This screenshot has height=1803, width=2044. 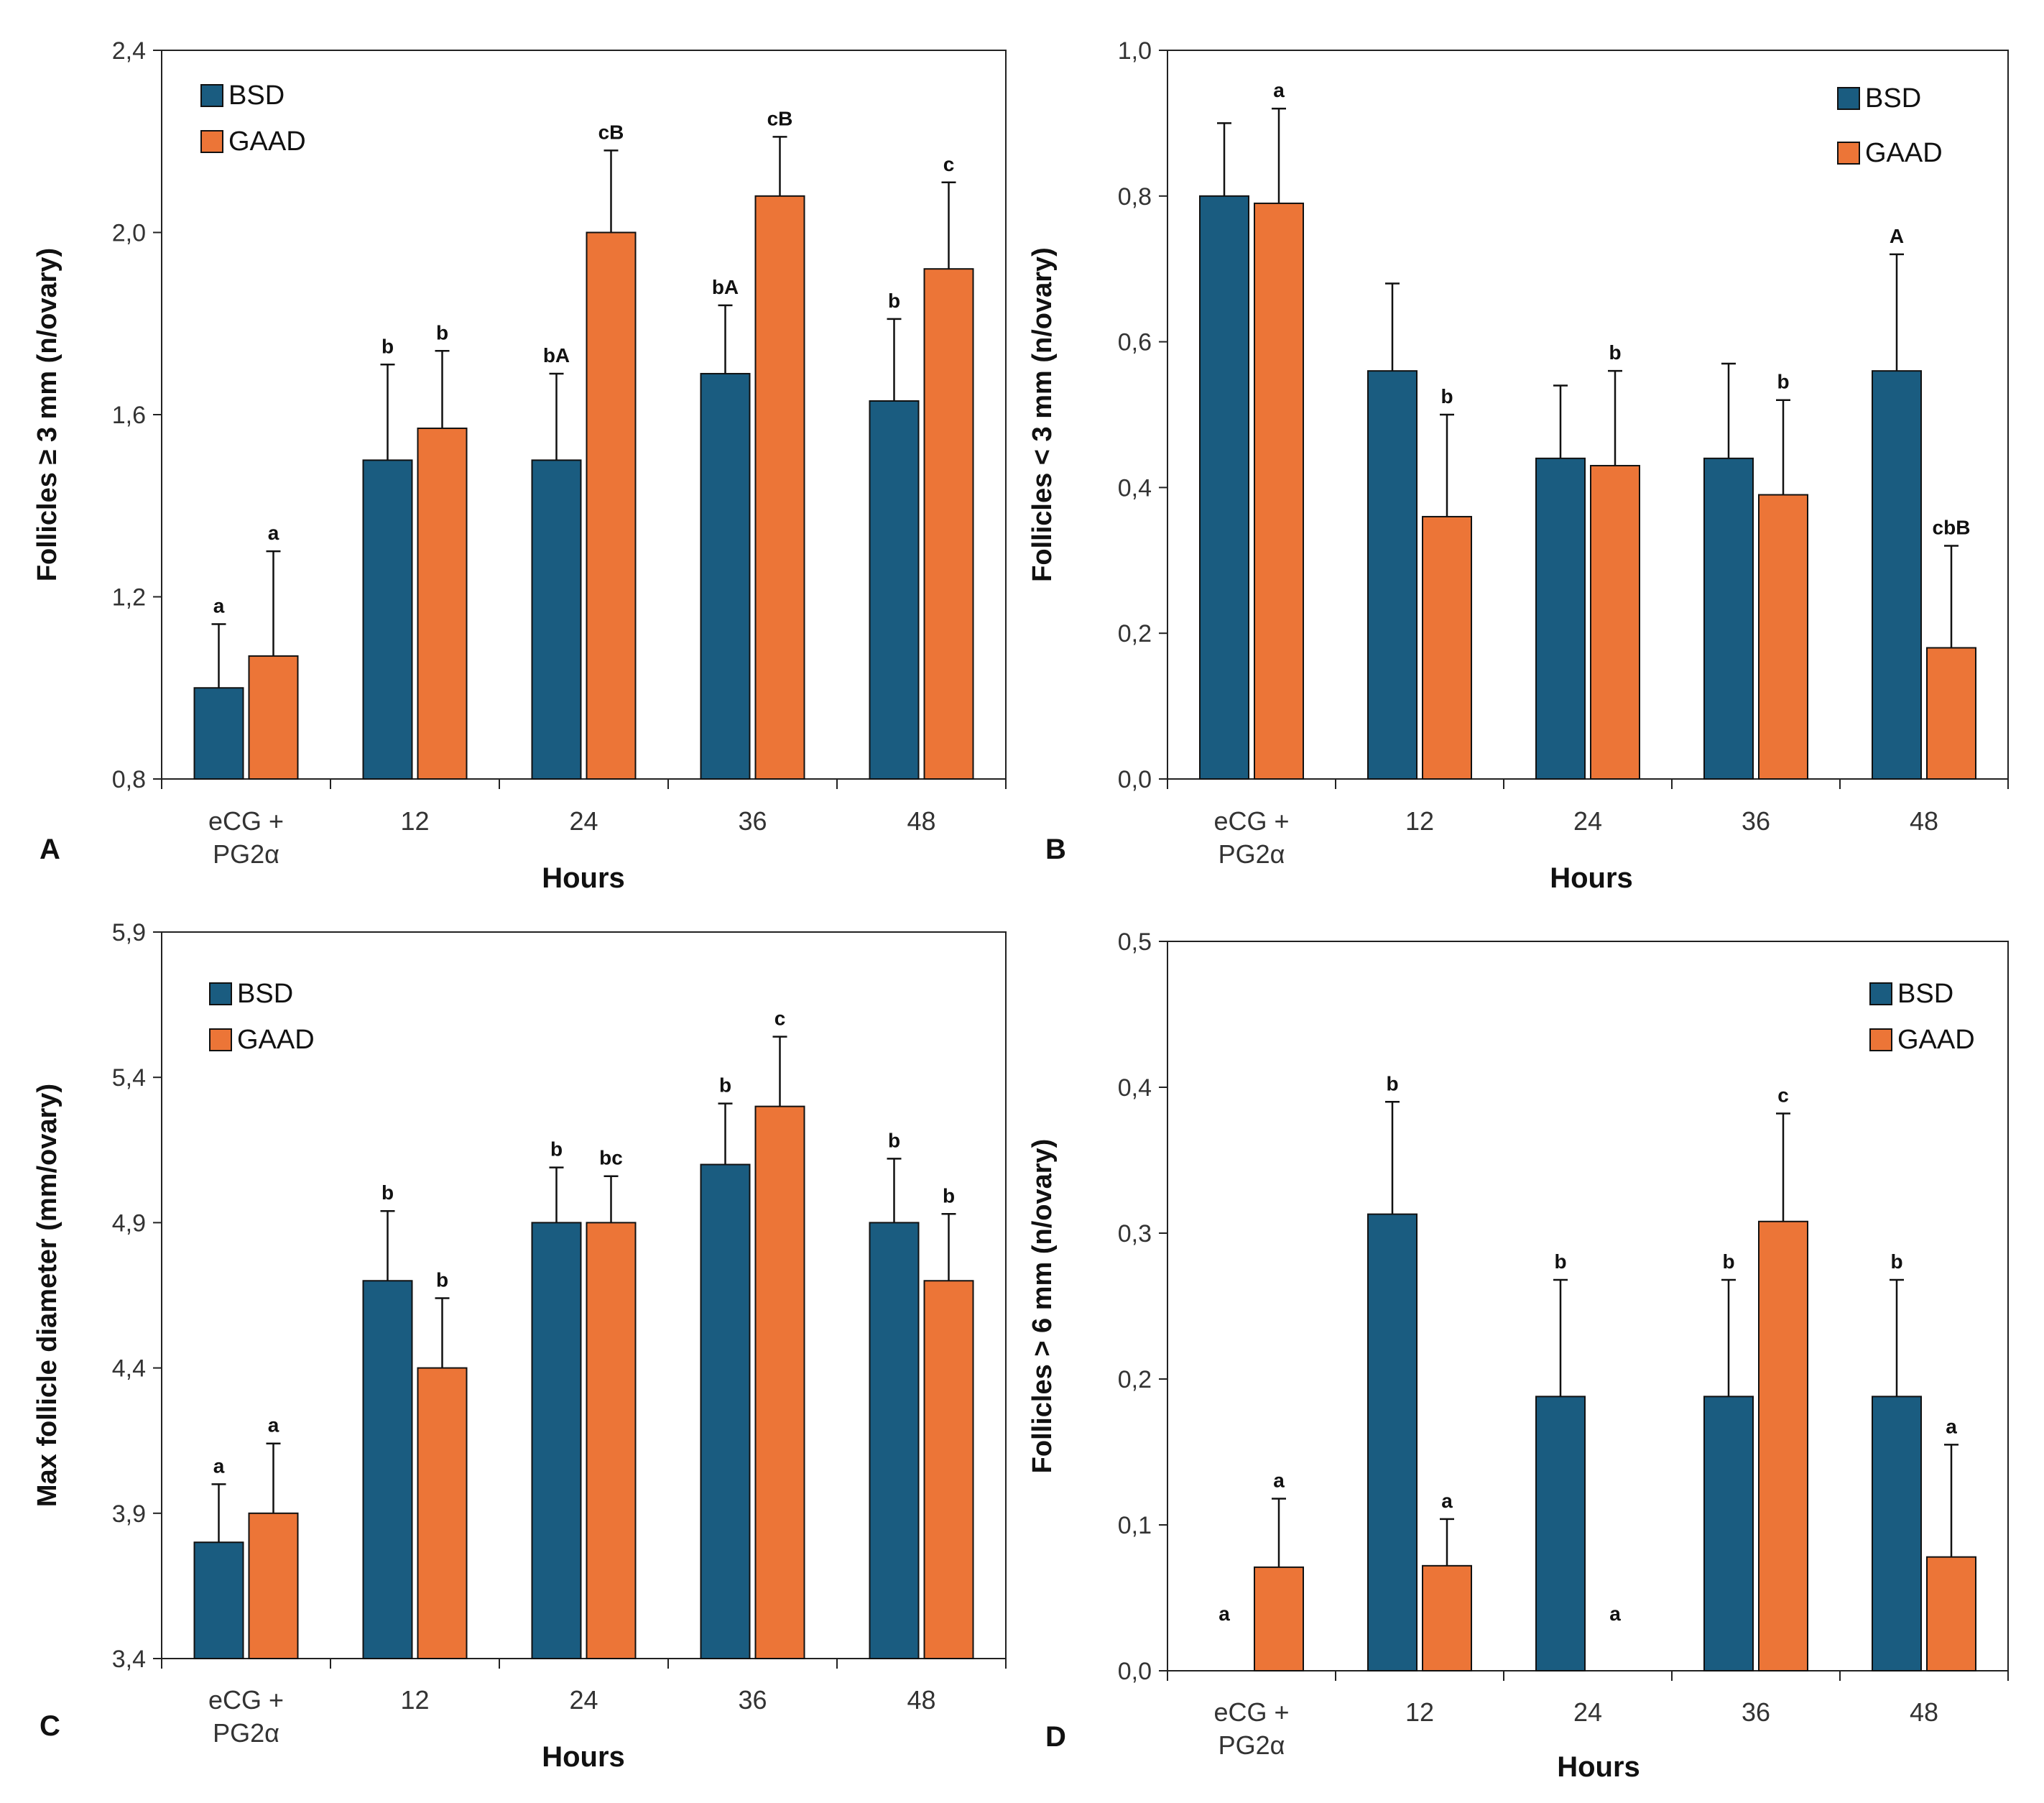 I want to click on x-category-label: 36, so click(x=1756, y=821).